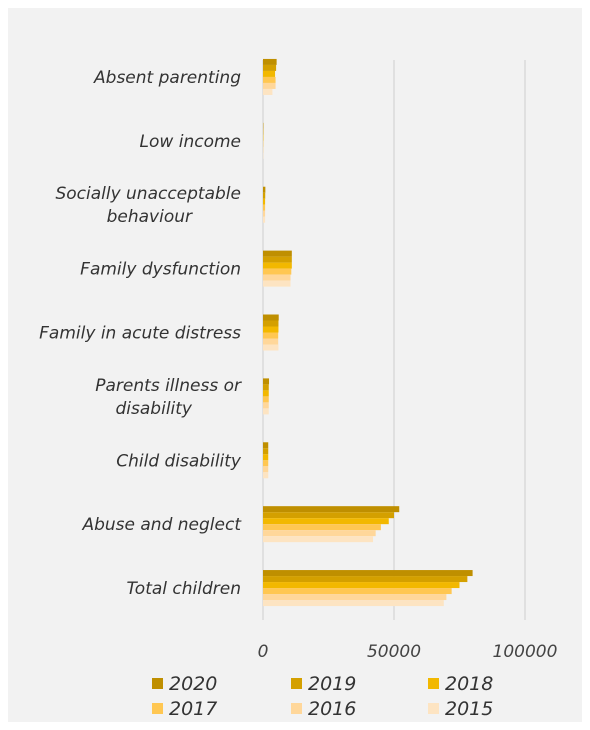 Image resolution: width=590 pixels, height=730 pixels. Describe the element at coordinates (179, 461) in the screenshot. I see `category-label-child-disability: Child disability` at that location.